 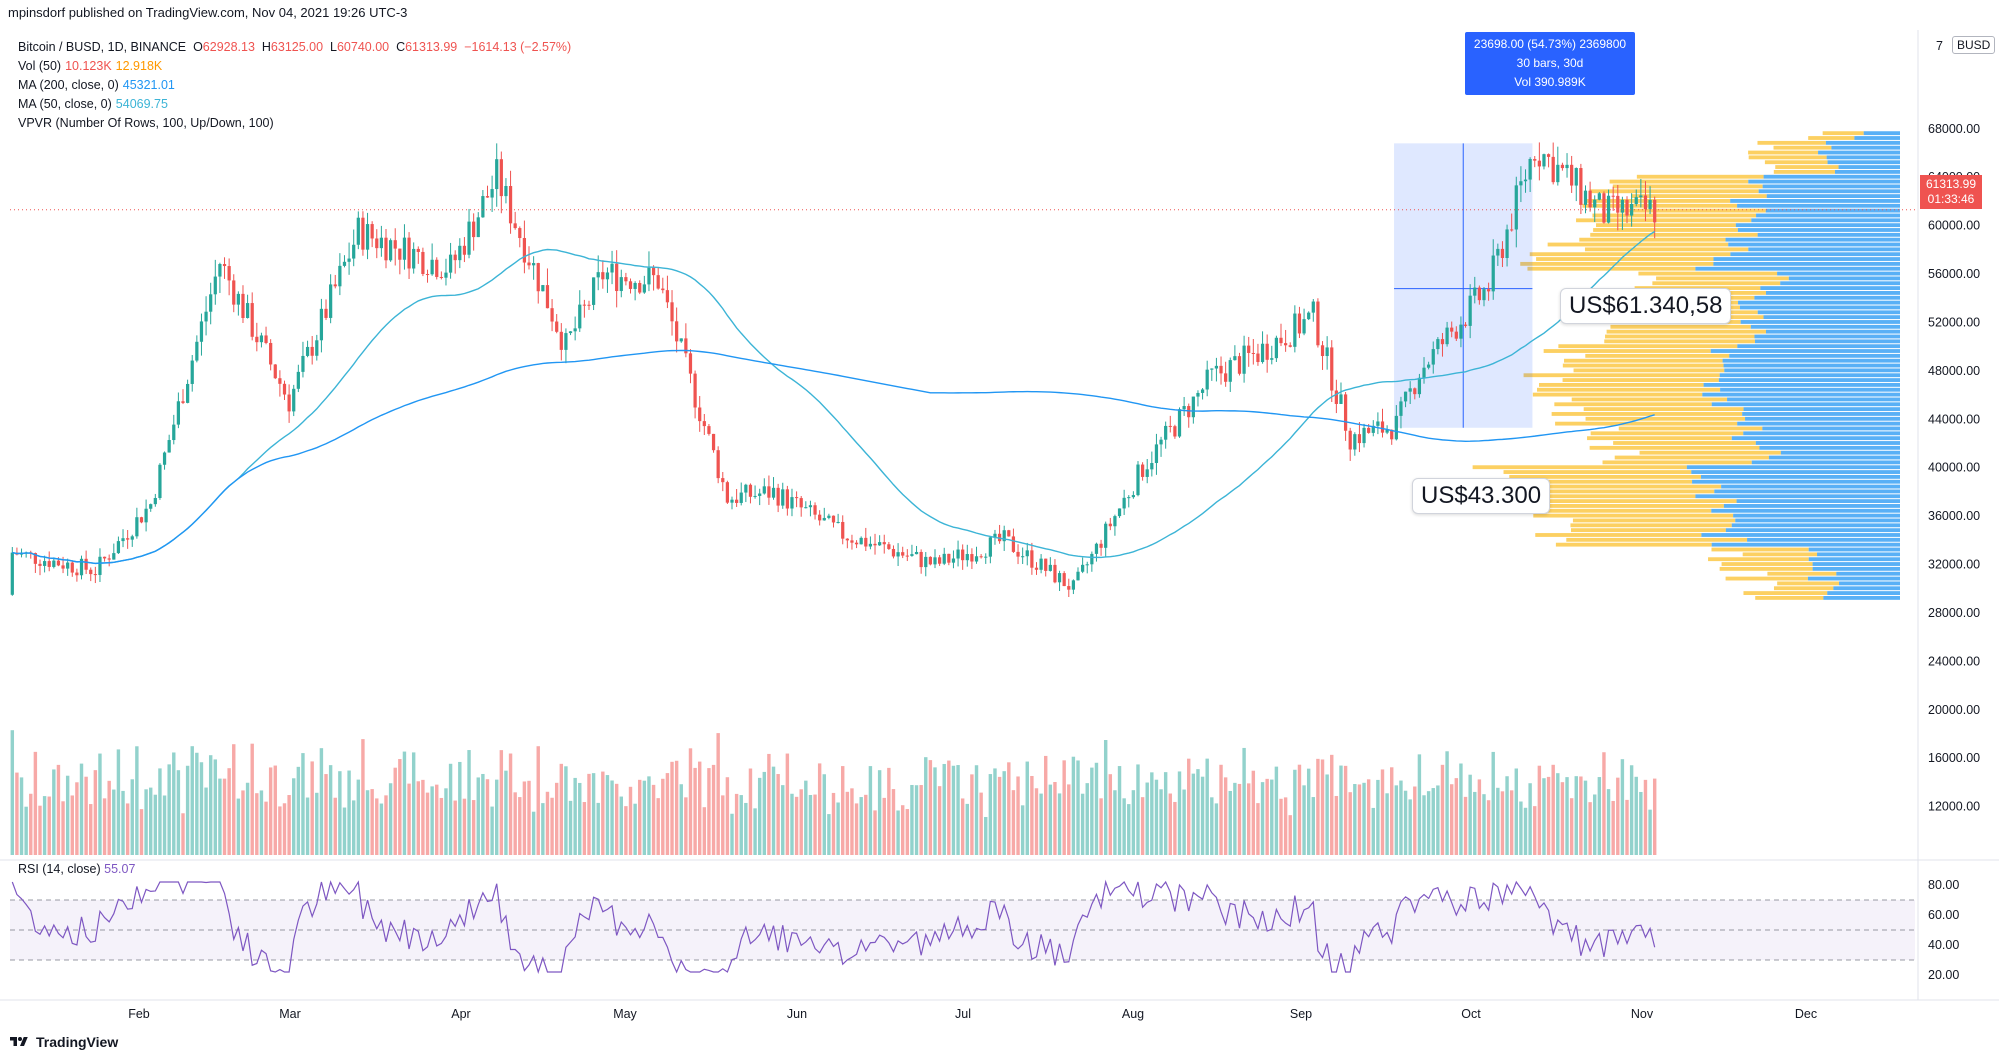 I want to click on price-tick-label: 40000.00, so click(x=1954, y=468).